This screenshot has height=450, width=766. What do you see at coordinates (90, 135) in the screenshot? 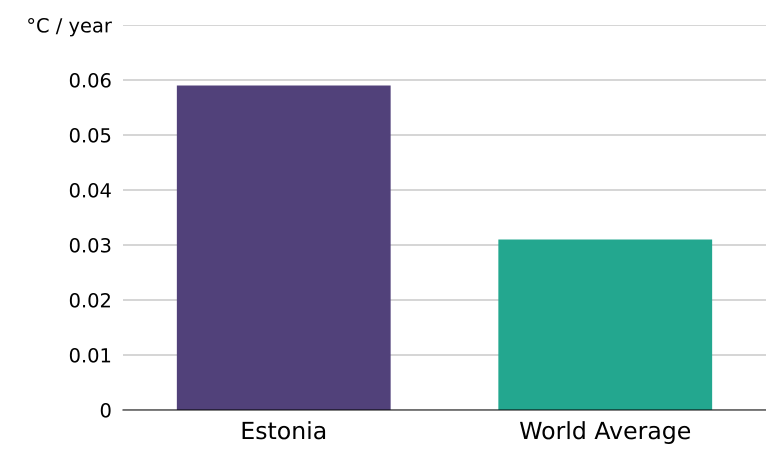
I see `y-tick-label: 0.05` at bounding box center [90, 135].